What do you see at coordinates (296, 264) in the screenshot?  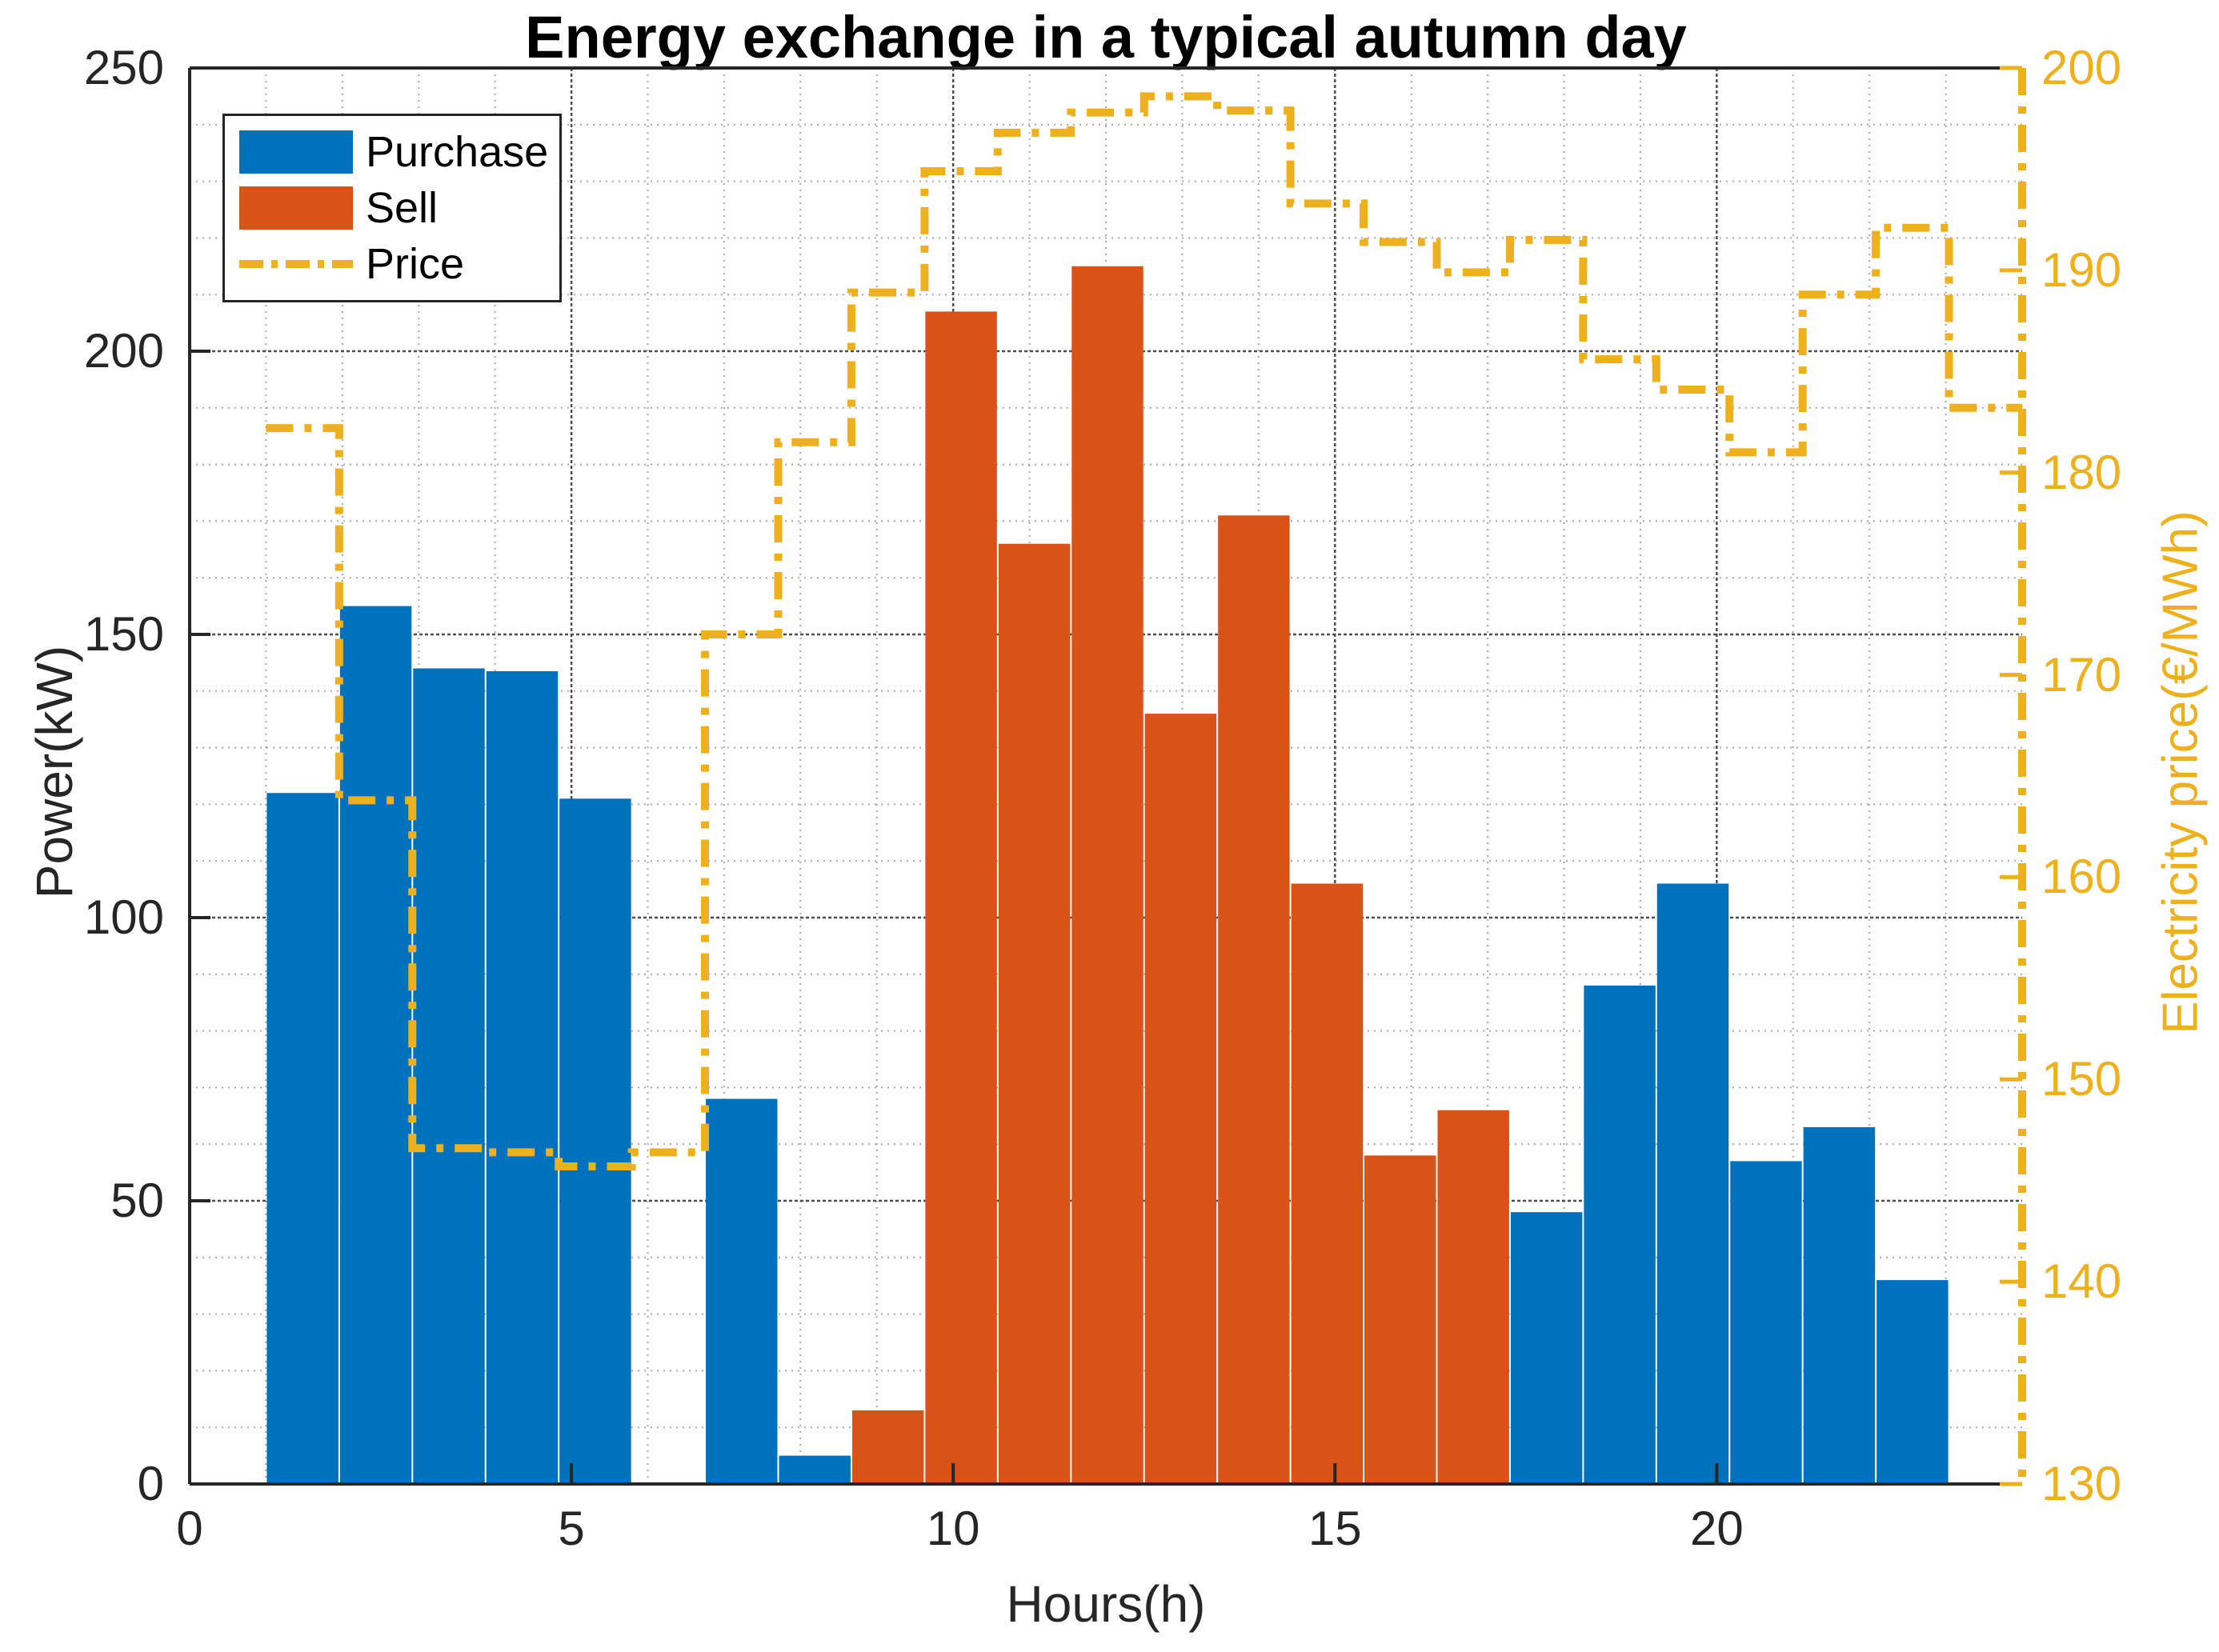 I see `price-line-swatch` at bounding box center [296, 264].